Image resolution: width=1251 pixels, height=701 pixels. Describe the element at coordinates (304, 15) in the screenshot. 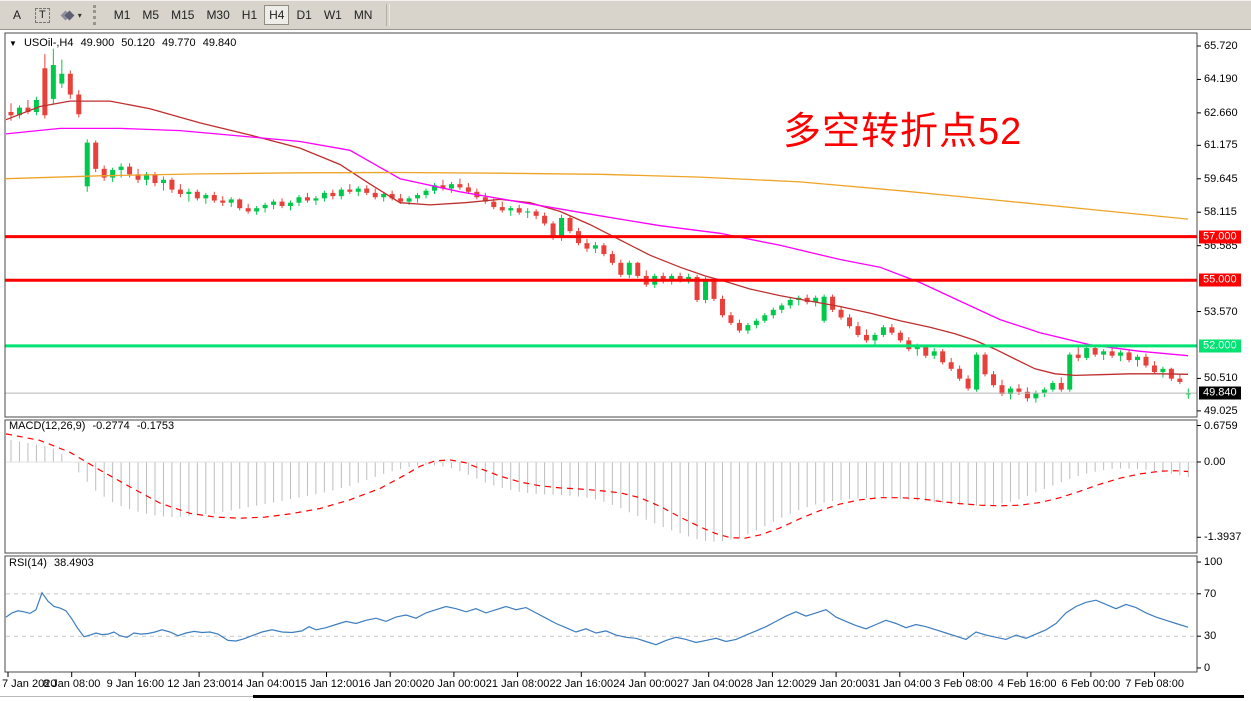

I see `timeframe-button-d1: D1` at that location.